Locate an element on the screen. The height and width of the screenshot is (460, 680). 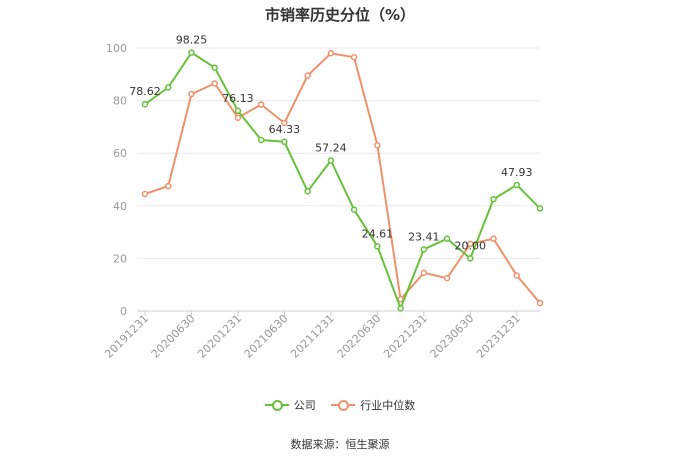
legend-swatch-company is located at coordinates (276, 405).